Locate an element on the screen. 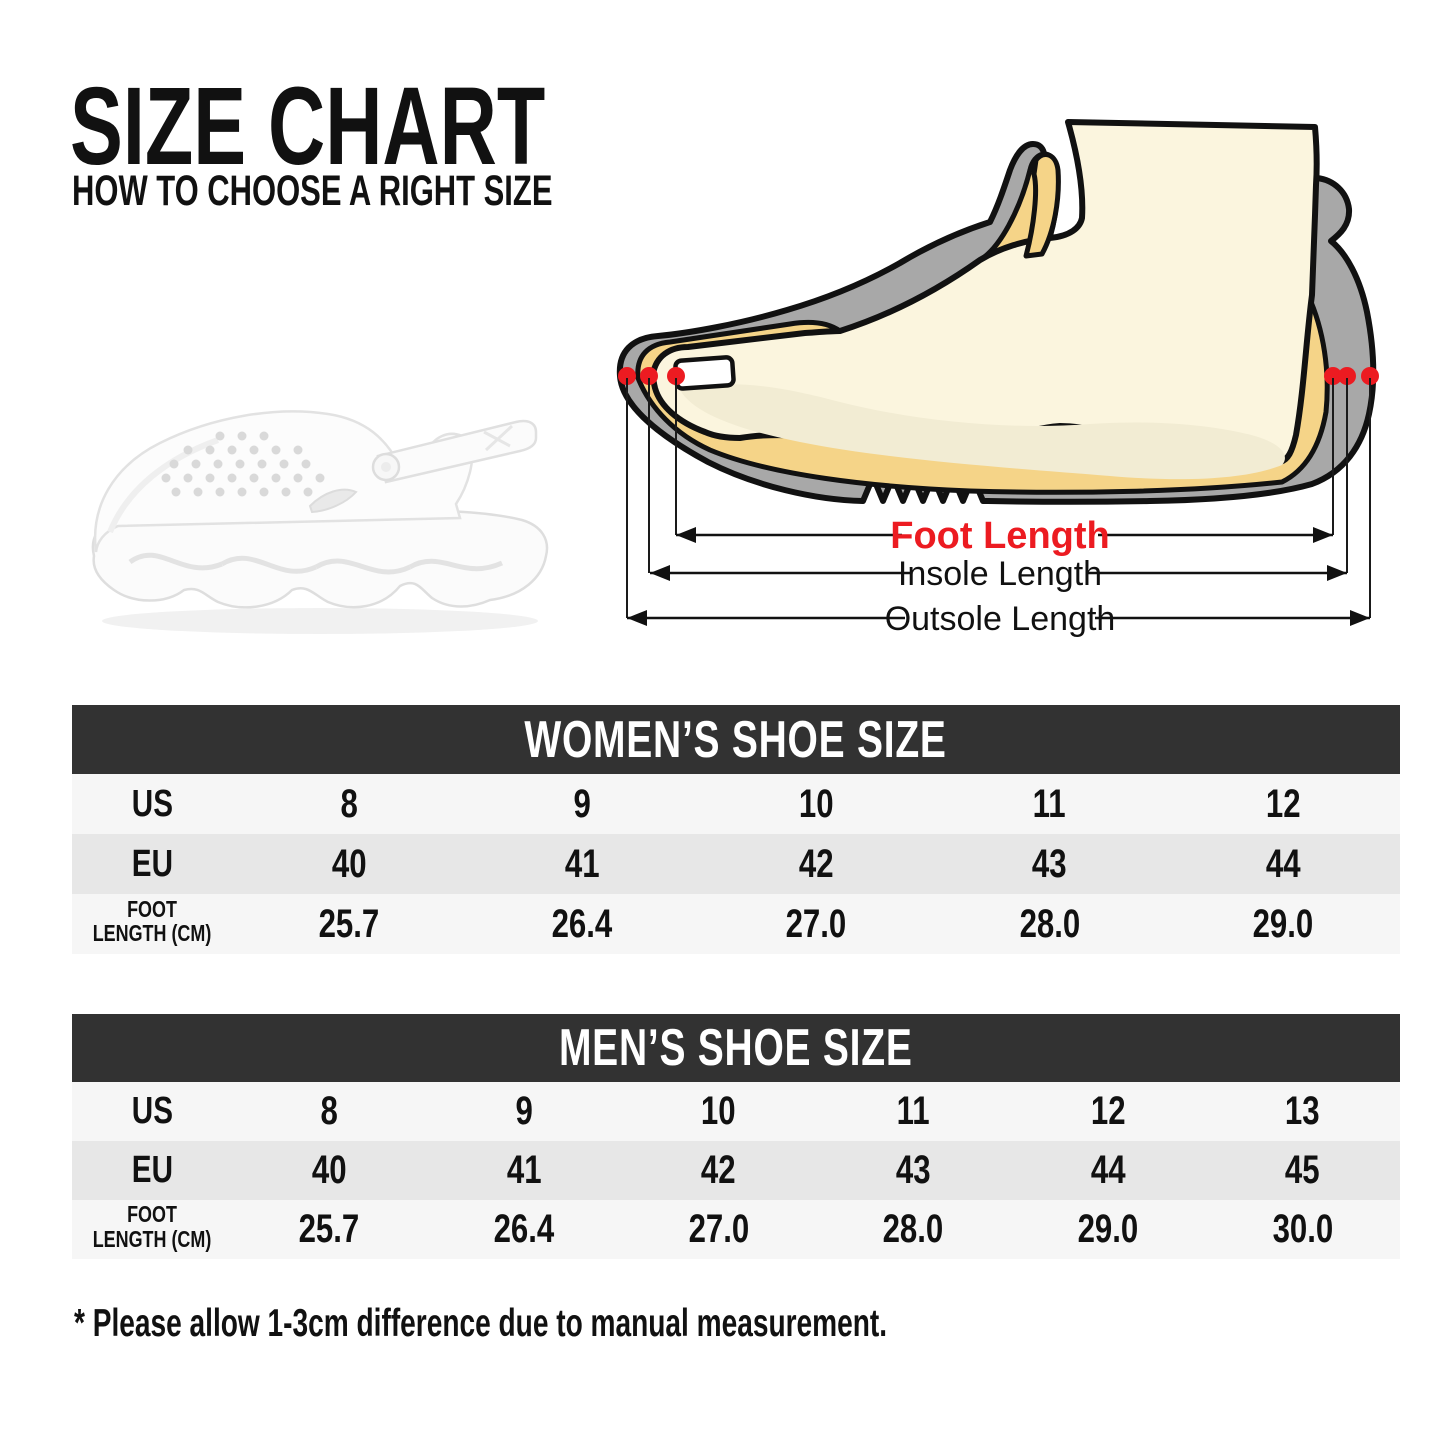  size-row-us: US 8 9 10 11 12 13 is located at coordinates (736, 1111).